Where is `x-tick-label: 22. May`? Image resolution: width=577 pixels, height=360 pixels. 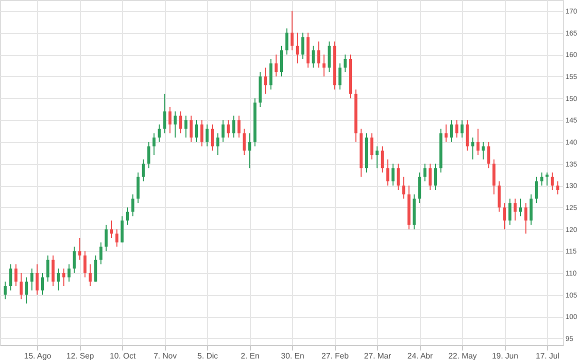
x-tick-label: 22. May is located at coordinates (462, 356).